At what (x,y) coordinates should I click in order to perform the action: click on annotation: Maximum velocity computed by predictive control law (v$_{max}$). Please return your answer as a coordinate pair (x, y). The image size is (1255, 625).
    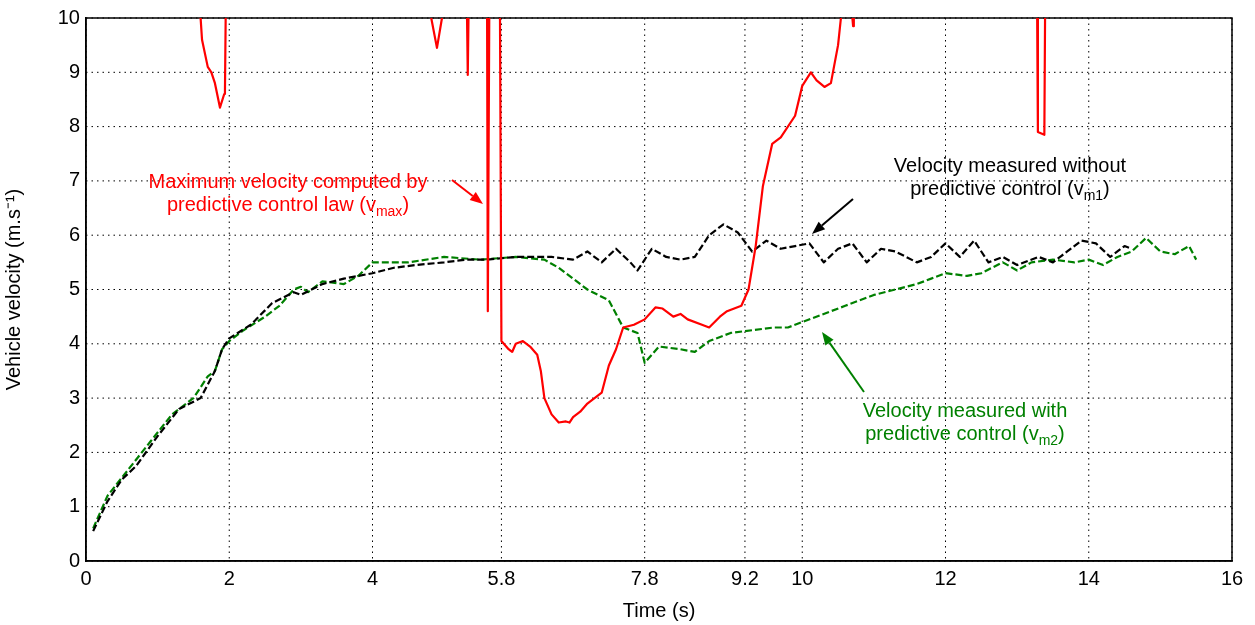
    Looking at the image, I should click on (288, 195).